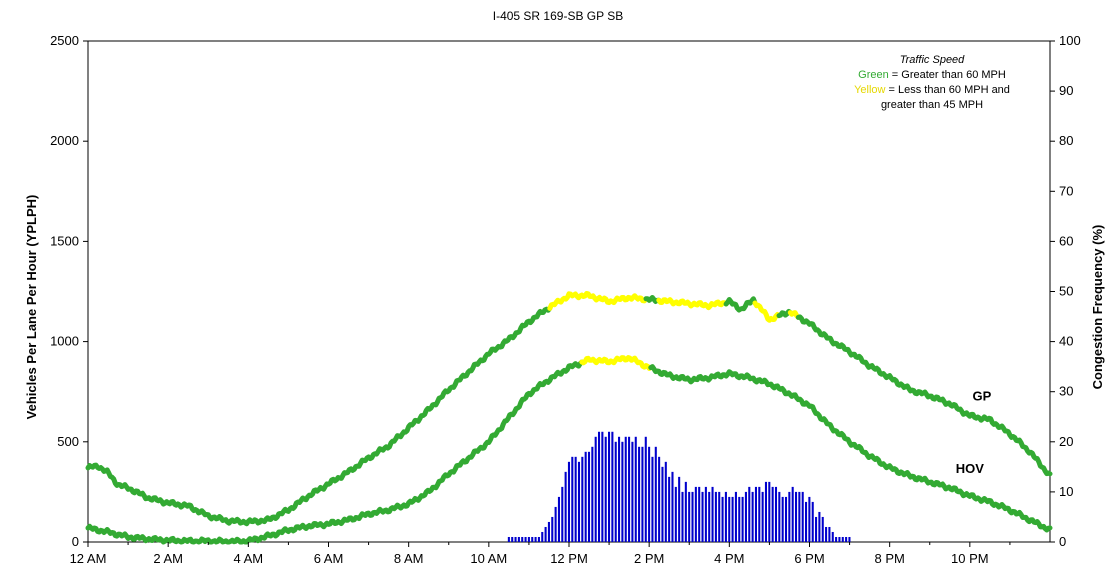 The height and width of the screenshot is (573, 1117). Describe the element at coordinates (974, 432) in the screenshot. I see `series-labels: GP HOV` at that location.